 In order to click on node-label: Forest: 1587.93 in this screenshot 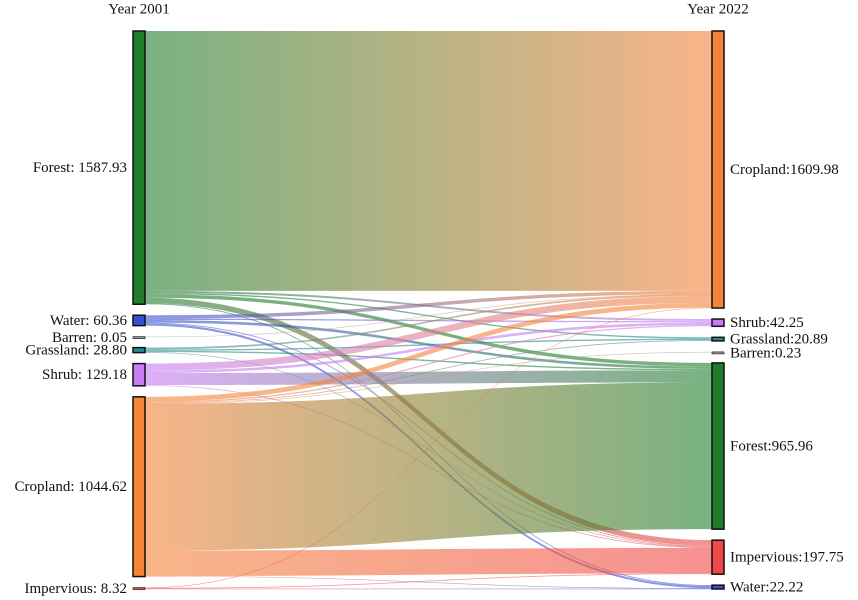, I will do `click(80, 168)`.